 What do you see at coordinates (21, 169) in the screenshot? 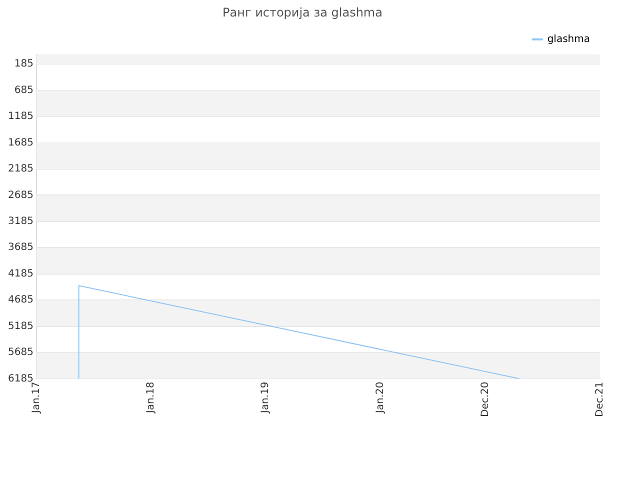
I see `y-tick-label: 2185` at bounding box center [21, 169].